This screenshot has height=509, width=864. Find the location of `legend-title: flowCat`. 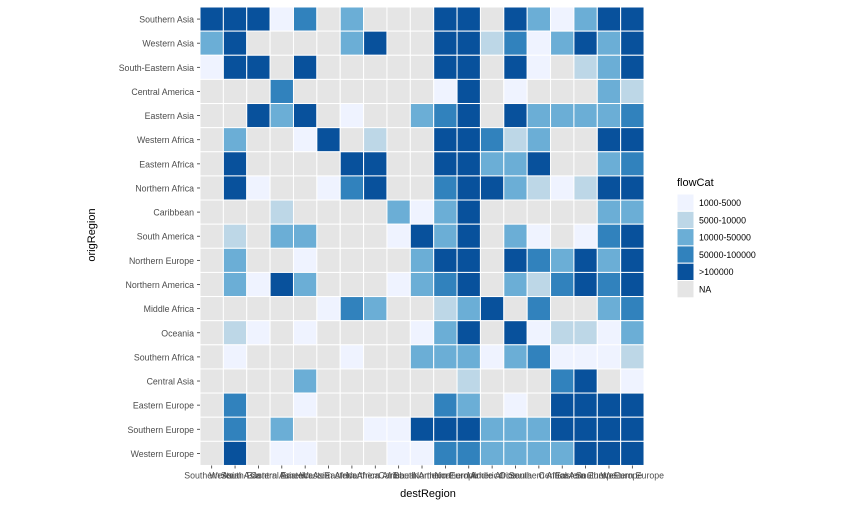

legend-title: flowCat is located at coordinates (695, 183).